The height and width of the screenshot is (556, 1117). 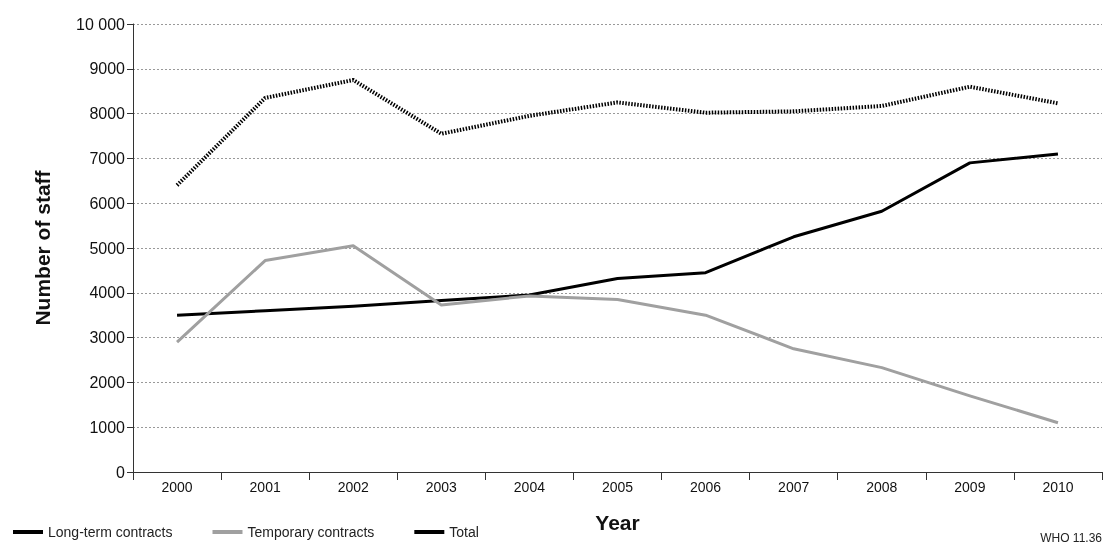 What do you see at coordinates (617, 487) in the screenshot?
I see `x-tick-label: 2005` at bounding box center [617, 487].